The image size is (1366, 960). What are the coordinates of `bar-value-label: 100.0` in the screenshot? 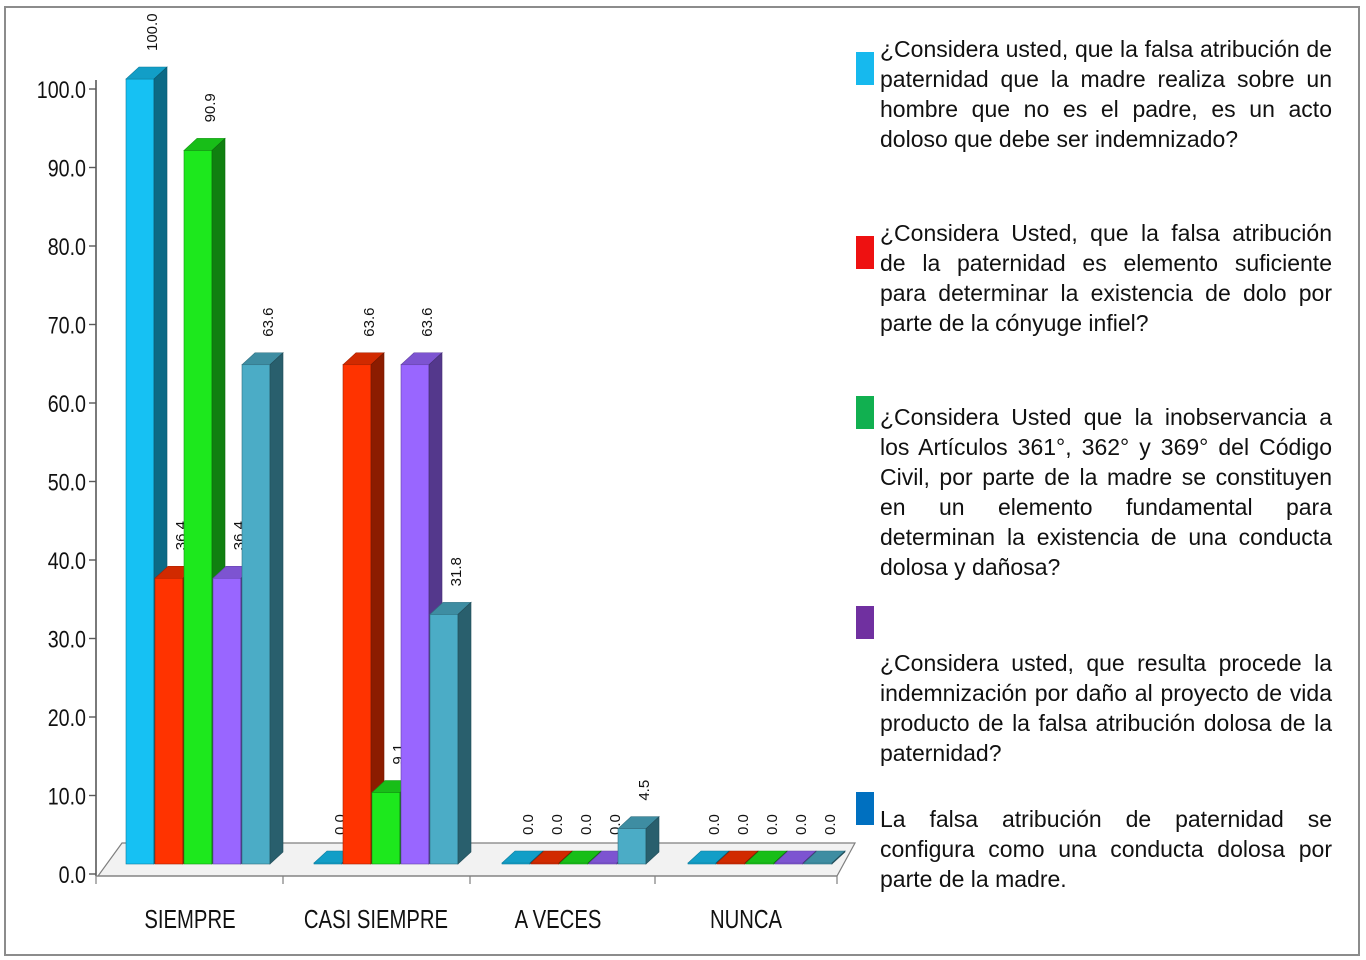 It's located at (152, 32).